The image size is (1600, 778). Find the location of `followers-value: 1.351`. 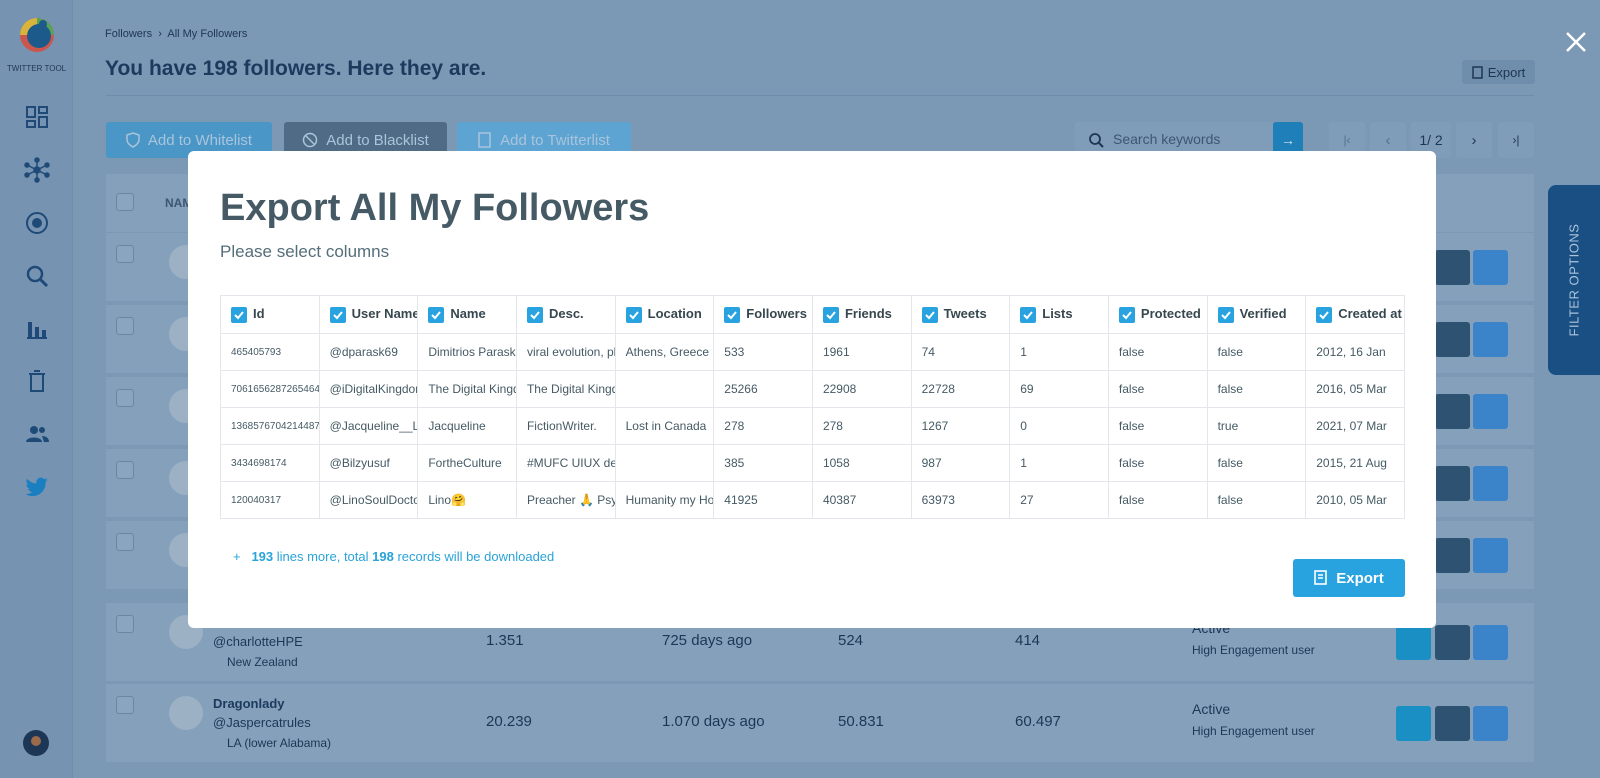

followers-value: 1.351 is located at coordinates (505, 640).